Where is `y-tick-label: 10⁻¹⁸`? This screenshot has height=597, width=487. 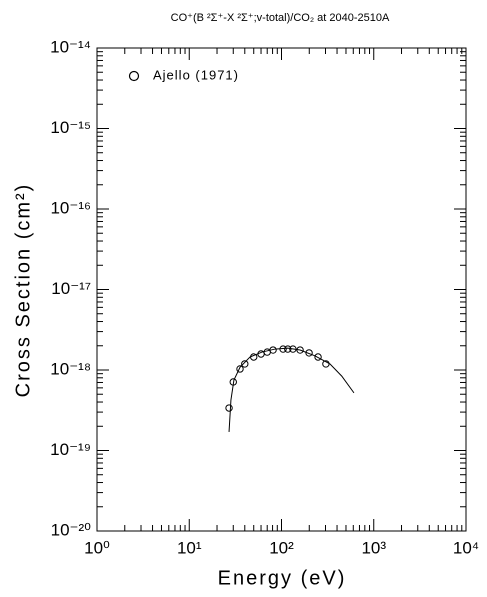
y-tick-label: 10⁻¹⁸ is located at coordinates (70, 368).